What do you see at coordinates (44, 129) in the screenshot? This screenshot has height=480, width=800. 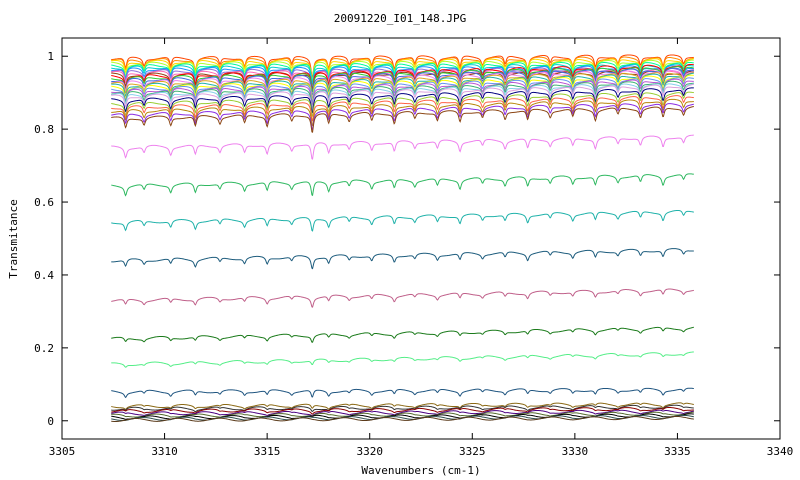 I see `y-tick-label: 0.8` at bounding box center [44, 129].